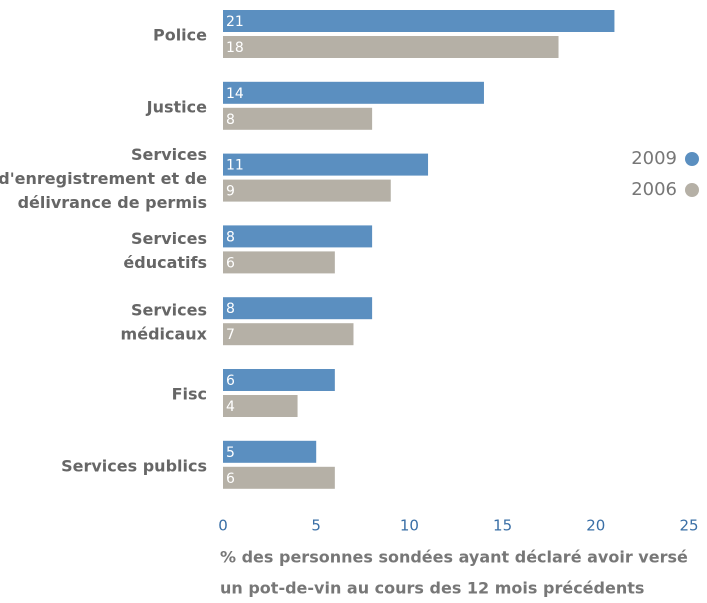  What do you see at coordinates (409, 526) in the screenshot?
I see `x-tick-label: 10` at bounding box center [409, 526].